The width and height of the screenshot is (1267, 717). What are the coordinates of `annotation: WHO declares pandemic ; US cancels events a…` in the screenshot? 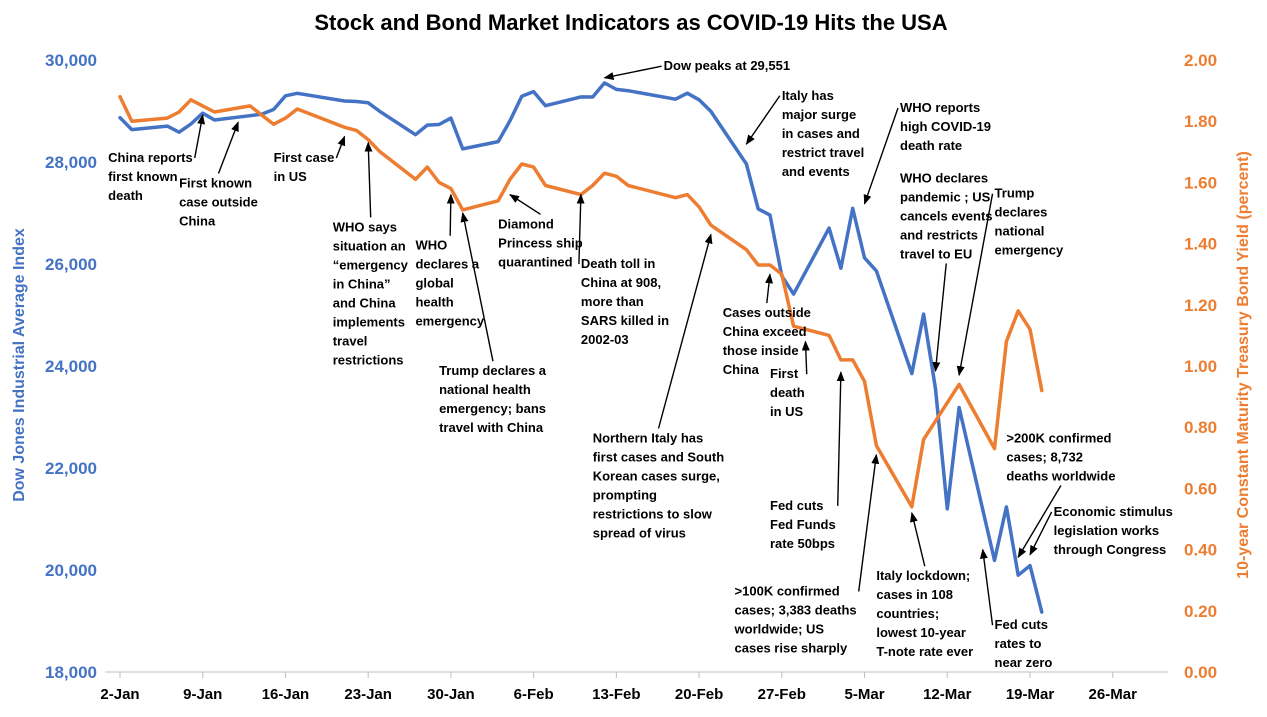 It's located at (946, 271).